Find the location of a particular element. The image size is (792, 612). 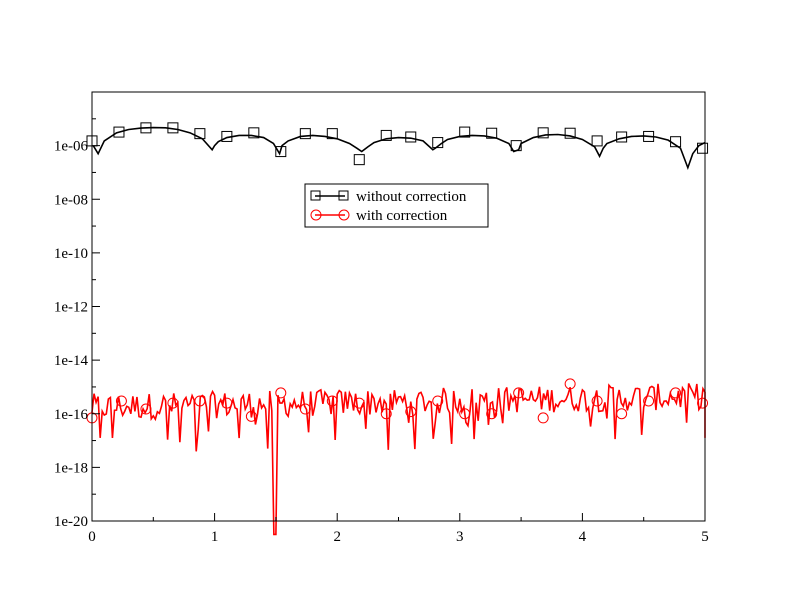

x-tick-label: 5 is located at coordinates (705, 537).